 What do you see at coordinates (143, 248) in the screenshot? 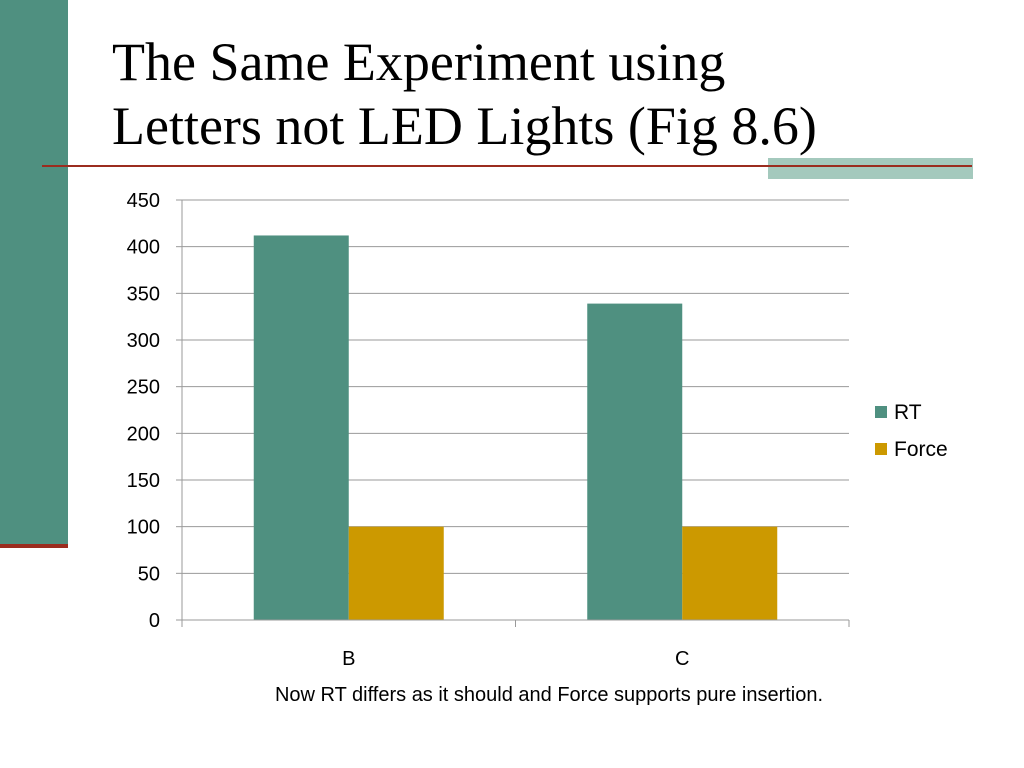
I see `y-tick-label: 400` at bounding box center [143, 248].